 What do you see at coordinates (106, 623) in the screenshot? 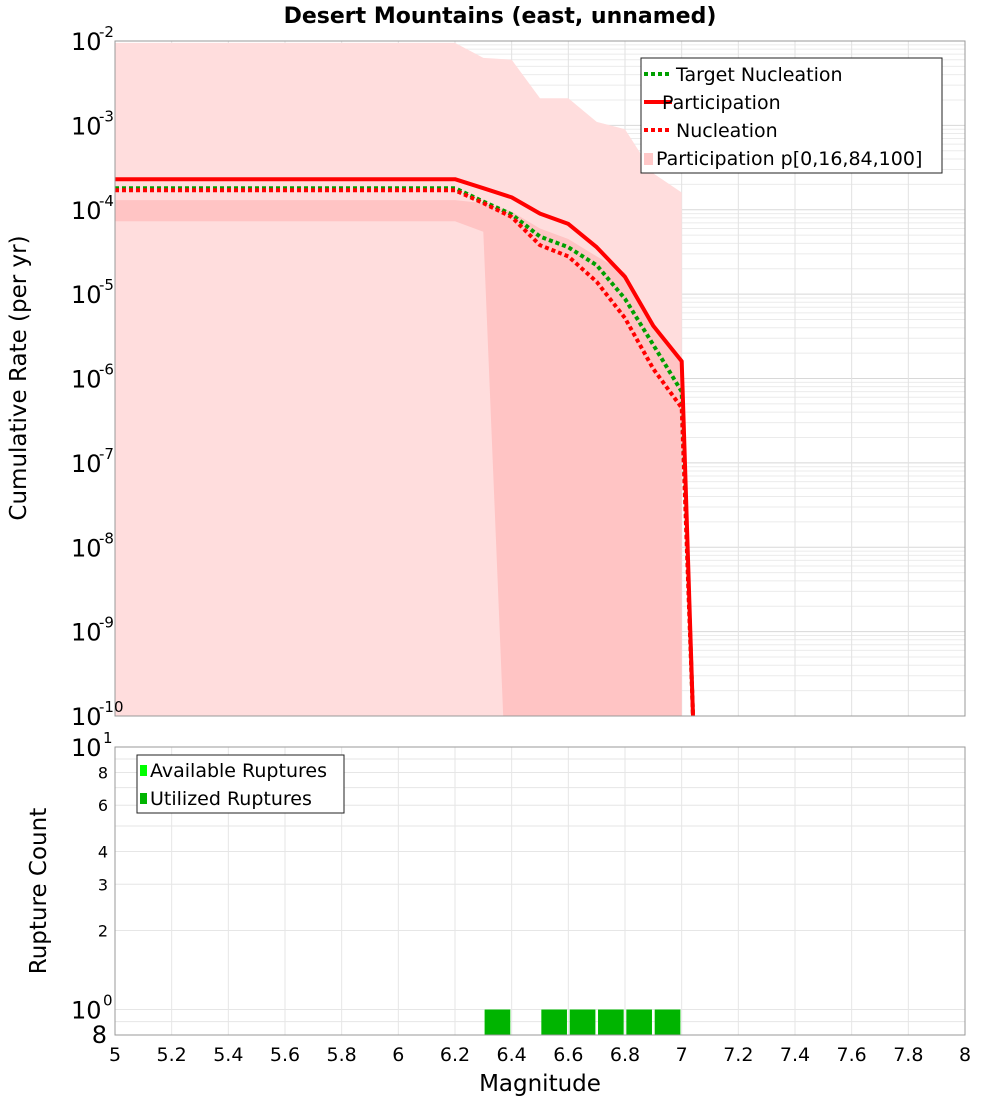
I see `top-y-tick-exponent: -9` at bounding box center [106, 623].